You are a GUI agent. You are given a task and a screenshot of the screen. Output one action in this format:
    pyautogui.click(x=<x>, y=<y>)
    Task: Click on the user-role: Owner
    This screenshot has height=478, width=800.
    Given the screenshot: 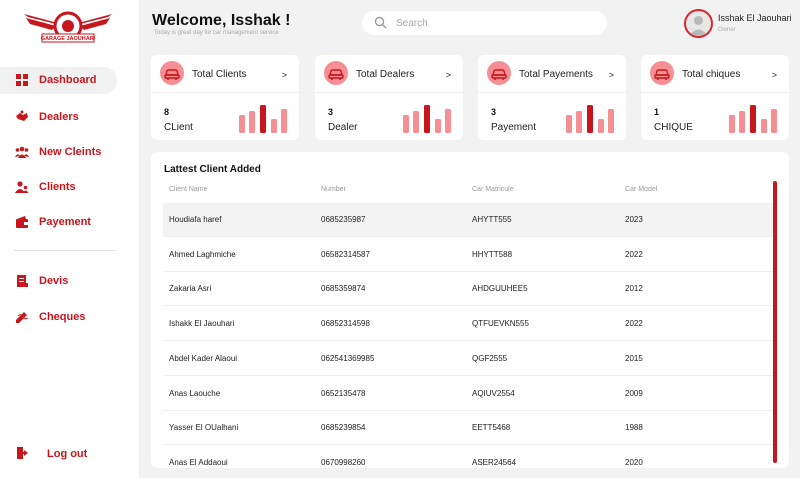 What is the action you would take?
    pyautogui.click(x=727, y=30)
    